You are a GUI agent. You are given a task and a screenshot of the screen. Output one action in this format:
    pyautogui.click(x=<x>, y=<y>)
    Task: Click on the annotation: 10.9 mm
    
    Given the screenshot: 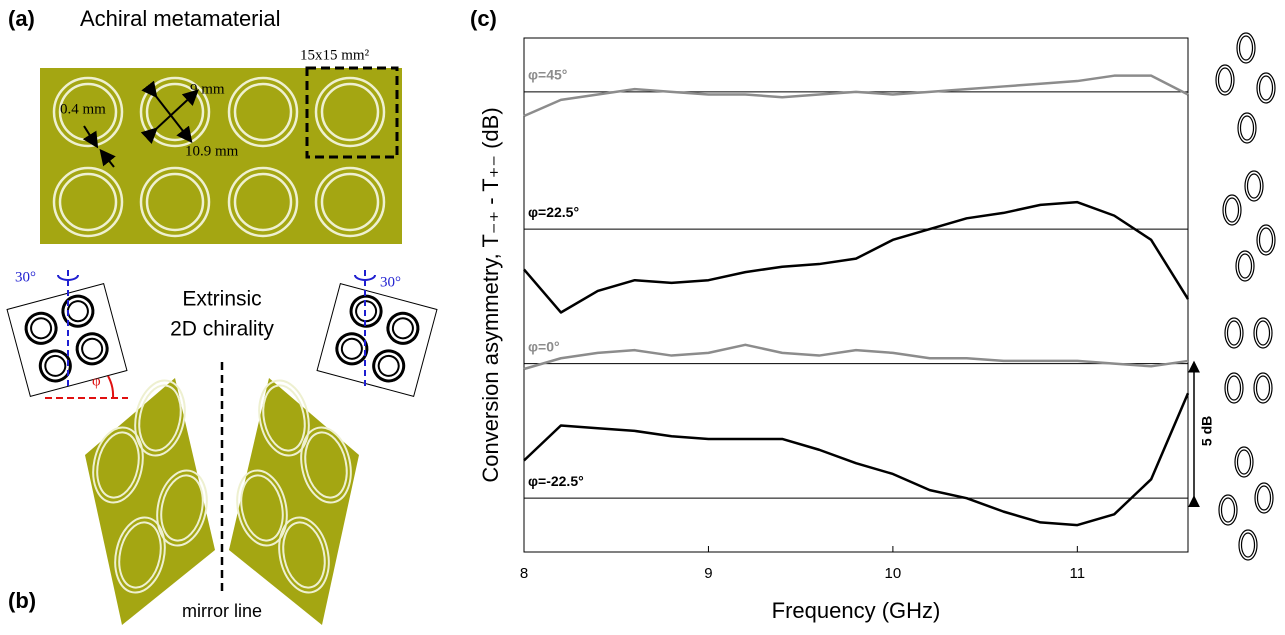 What is the action you would take?
    pyautogui.click(x=212, y=151)
    